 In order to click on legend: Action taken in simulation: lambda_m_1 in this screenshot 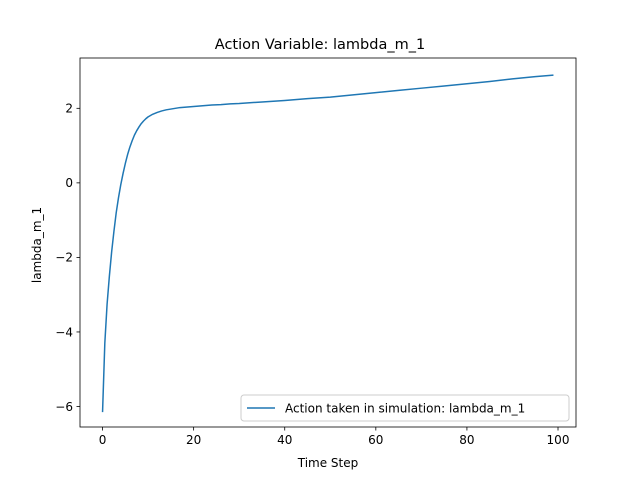, I will do `click(405, 408)`.